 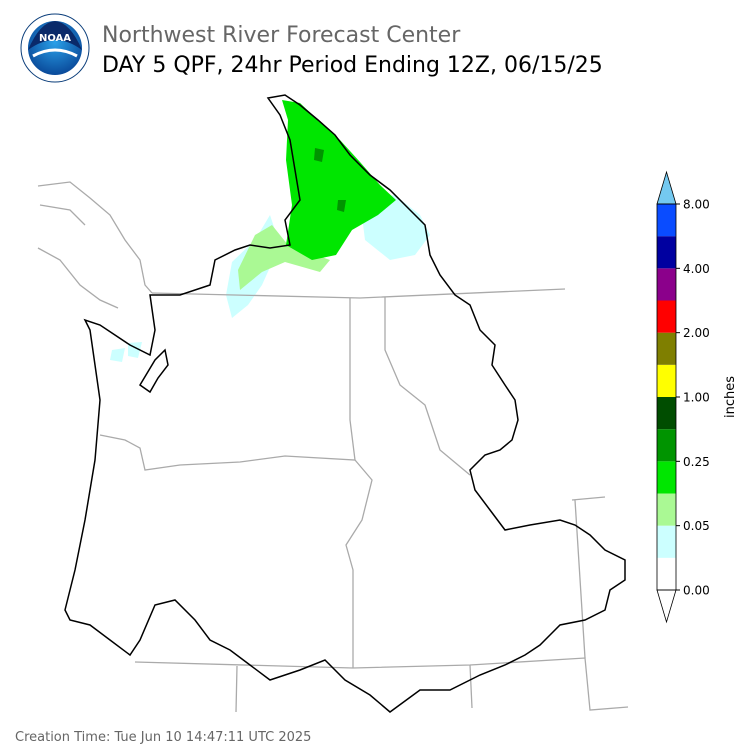 I want to click on colorbar-tick-label: 0.25, so click(x=696, y=462).